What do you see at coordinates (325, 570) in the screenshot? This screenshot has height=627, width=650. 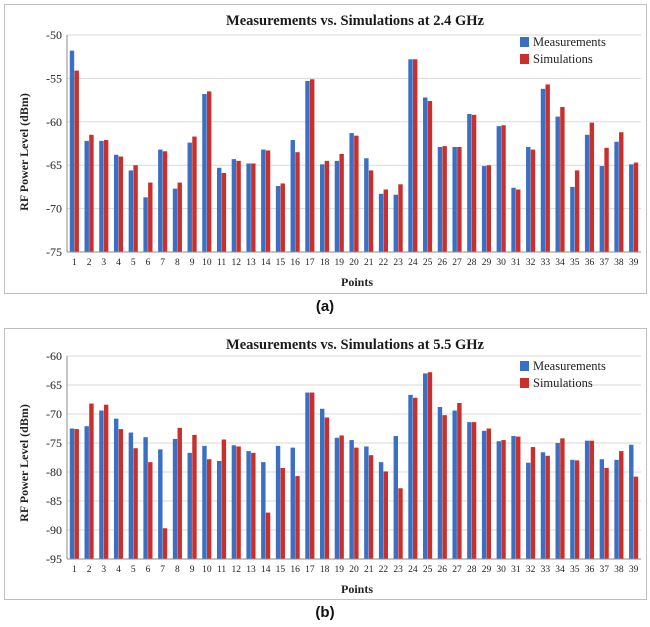 I see `x-tick-label: 18` at bounding box center [325, 570].